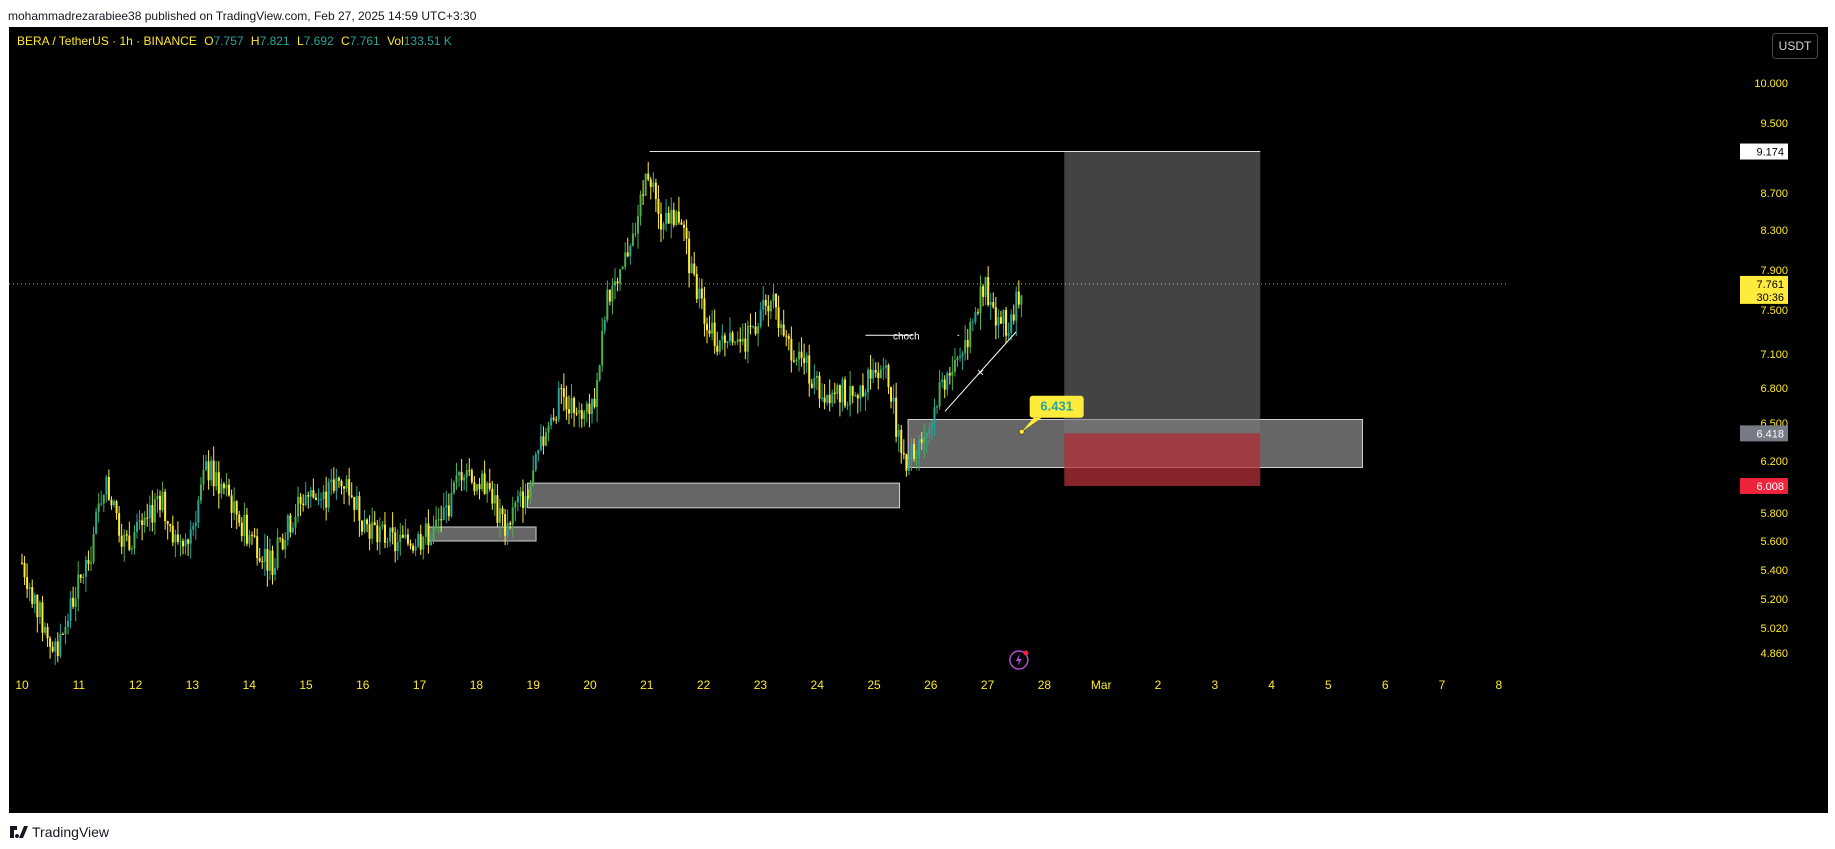 This screenshot has height=849, width=1835. Describe the element at coordinates (1770, 153) in the screenshot. I see `target-price-tag: 9.174` at that location.